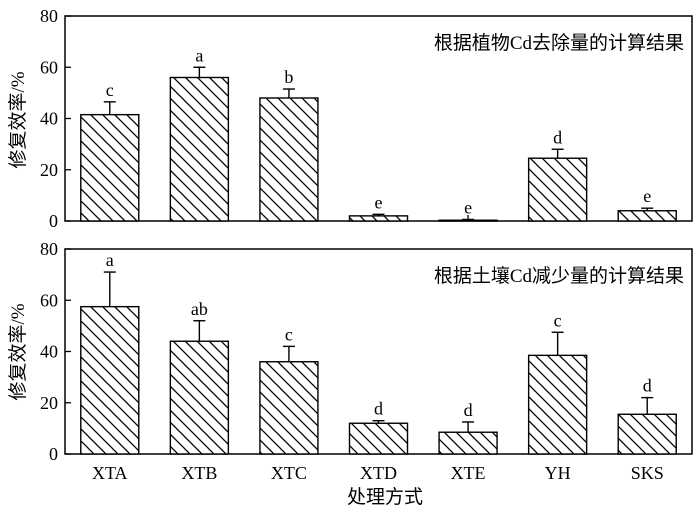 Image resolution: width=700 pixels, height=513 pixels. What do you see at coordinates (199, 473) in the screenshot?
I see `x-tick-label: XTB` at bounding box center [199, 473].